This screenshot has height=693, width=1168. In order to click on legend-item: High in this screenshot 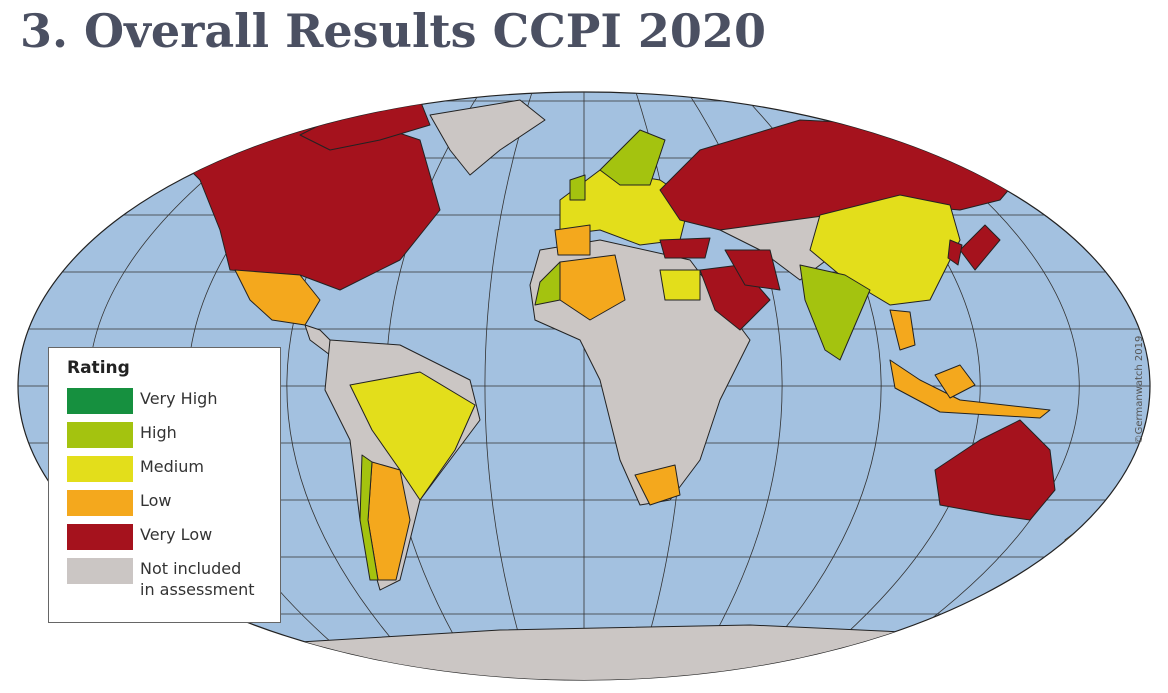, I will do `click(164, 439)`.